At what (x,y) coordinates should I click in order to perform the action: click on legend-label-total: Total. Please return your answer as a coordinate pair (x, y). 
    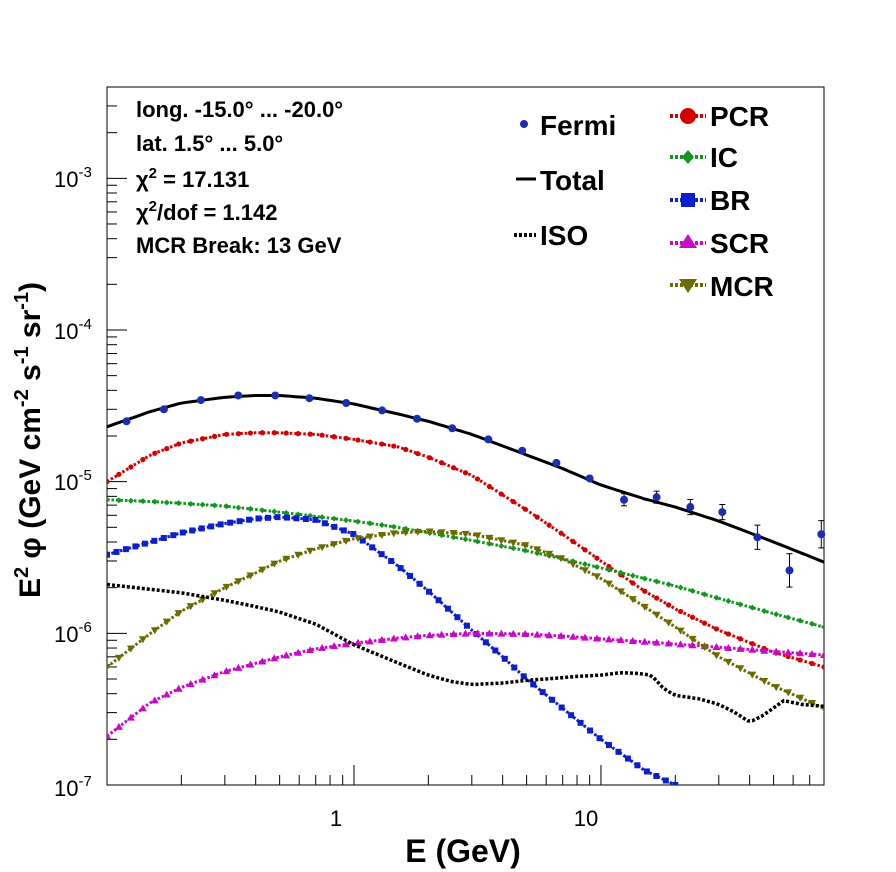
    Looking at the image, I should click on (572, 180).